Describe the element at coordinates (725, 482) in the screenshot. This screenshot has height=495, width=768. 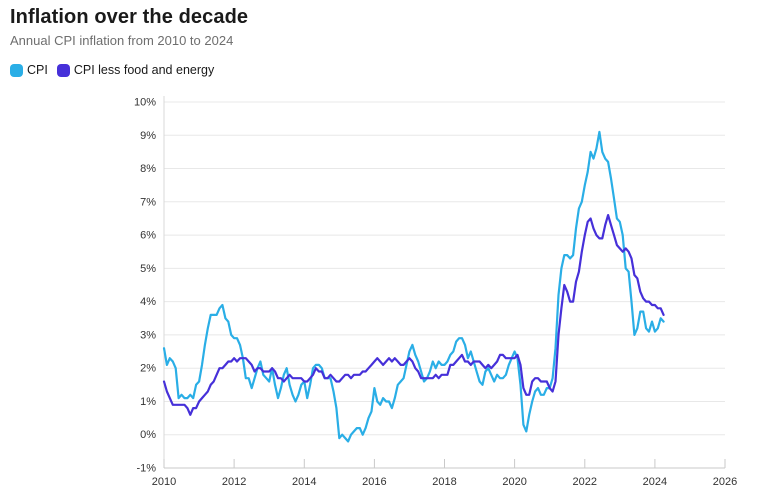
I see `svg-text: 2026` at that location.